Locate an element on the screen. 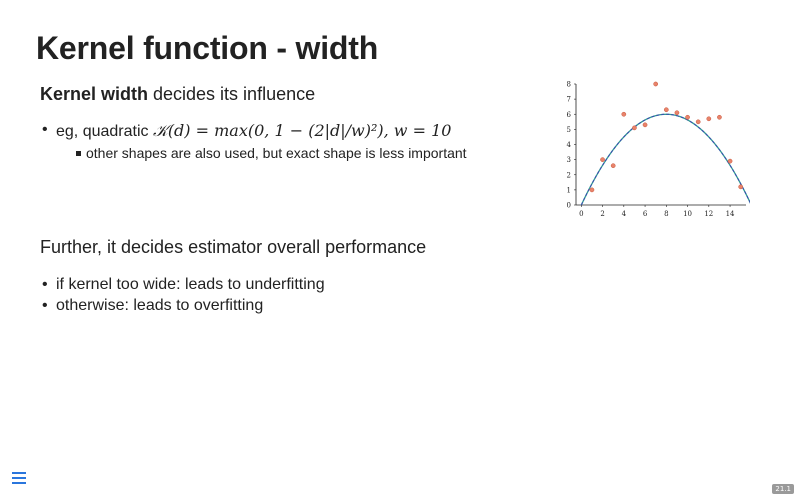  y-tick-label: 5 is located at coordinates (569, 130).